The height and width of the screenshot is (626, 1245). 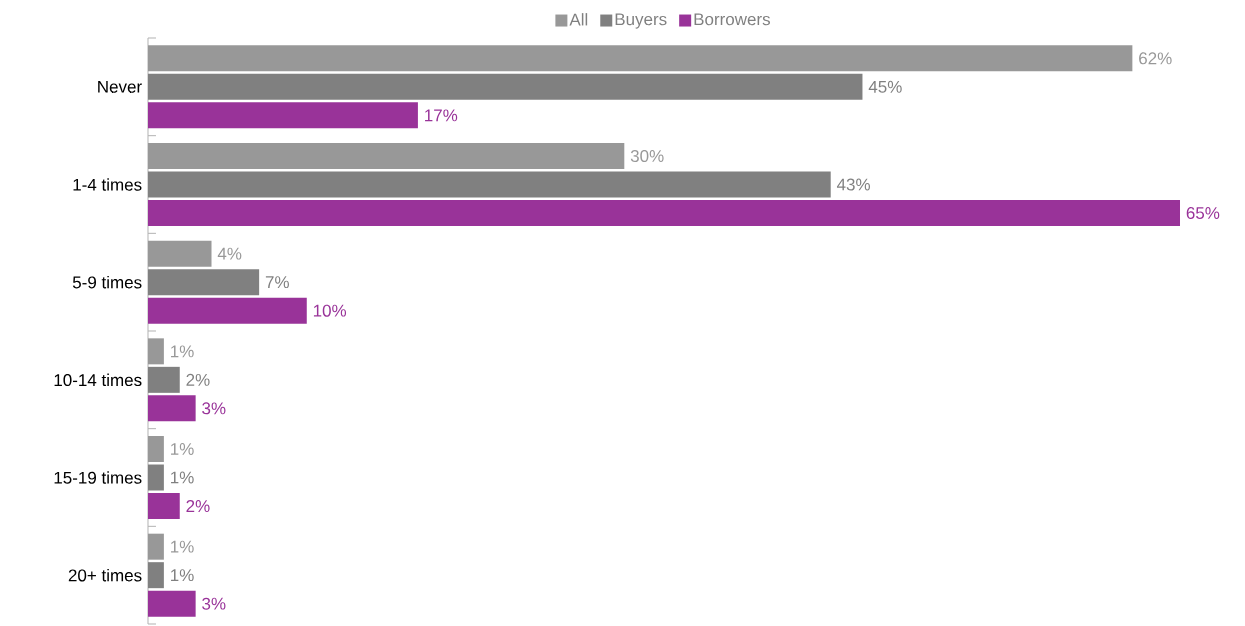 What do you see at coordinates (1203, 213) in the screenshot?
I see `data-label: 65%` at bounding box center [1203, 213].